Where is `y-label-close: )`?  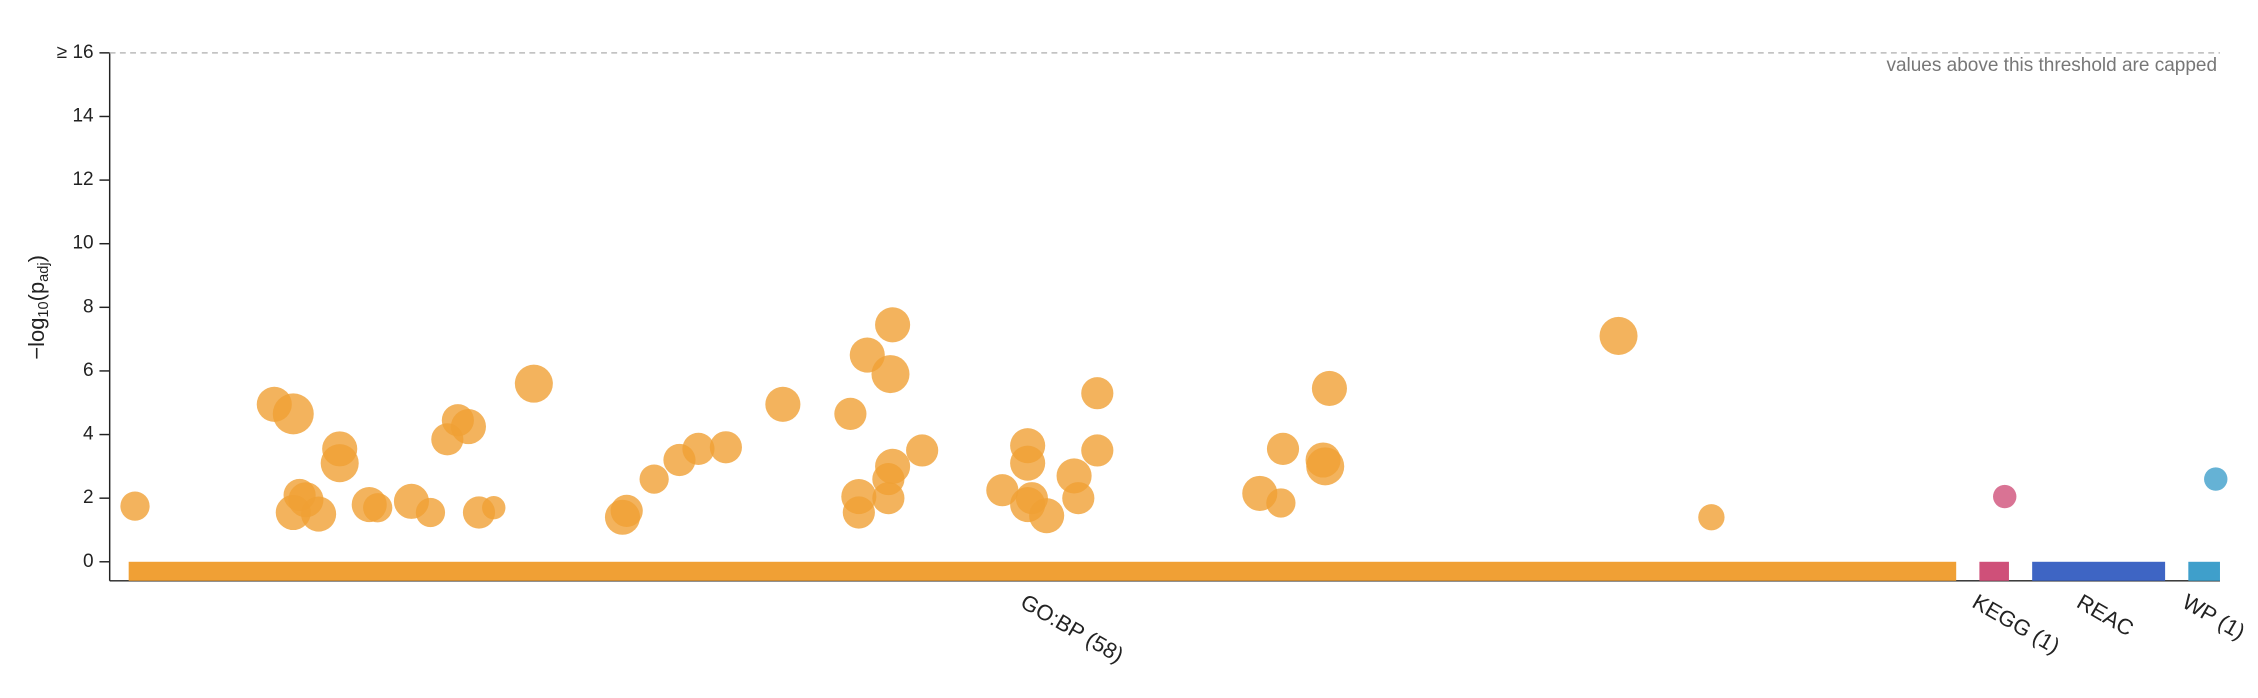 y-label-close: ) is located at coordinates (36, 258).